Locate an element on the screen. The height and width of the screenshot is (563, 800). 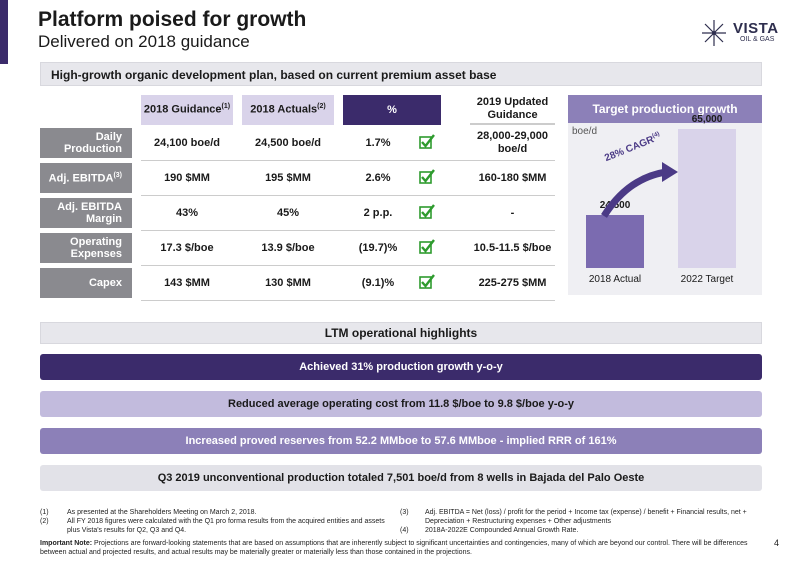
col-header-pct: % is located at coordinates (392, 110).